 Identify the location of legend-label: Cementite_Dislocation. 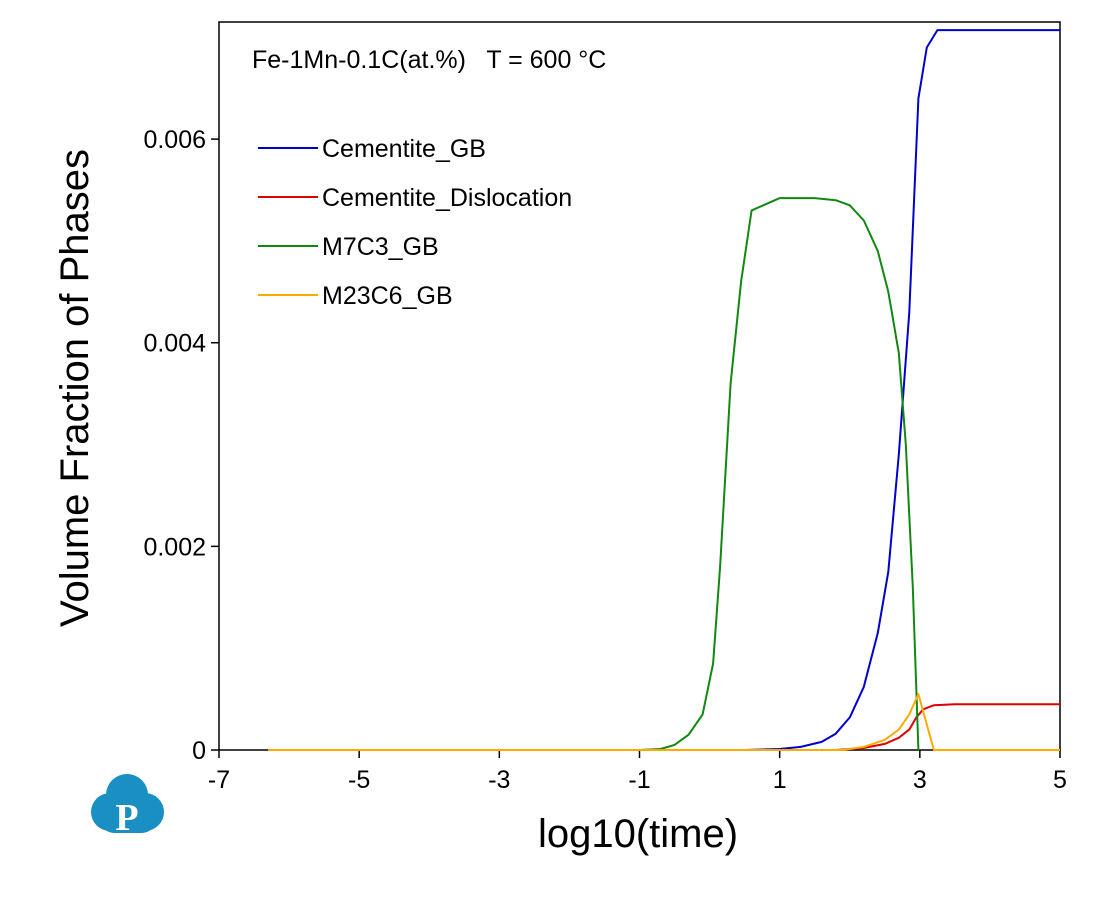
(447, 198).